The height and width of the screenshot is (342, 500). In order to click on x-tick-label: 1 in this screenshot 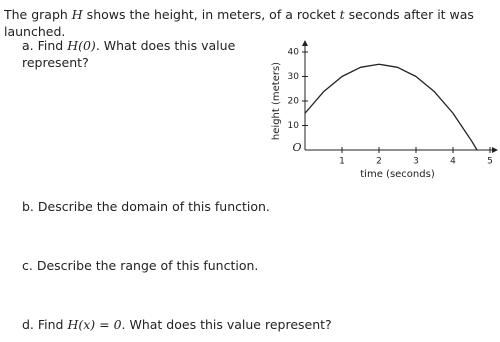, I will do `click(342, 162)`.